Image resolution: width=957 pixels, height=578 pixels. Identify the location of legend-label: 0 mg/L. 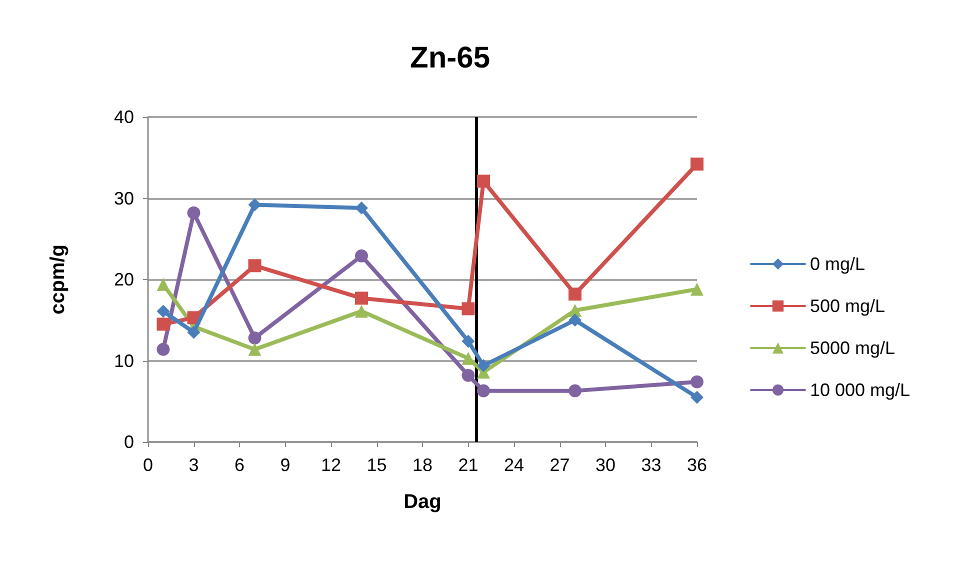
(838, 264).